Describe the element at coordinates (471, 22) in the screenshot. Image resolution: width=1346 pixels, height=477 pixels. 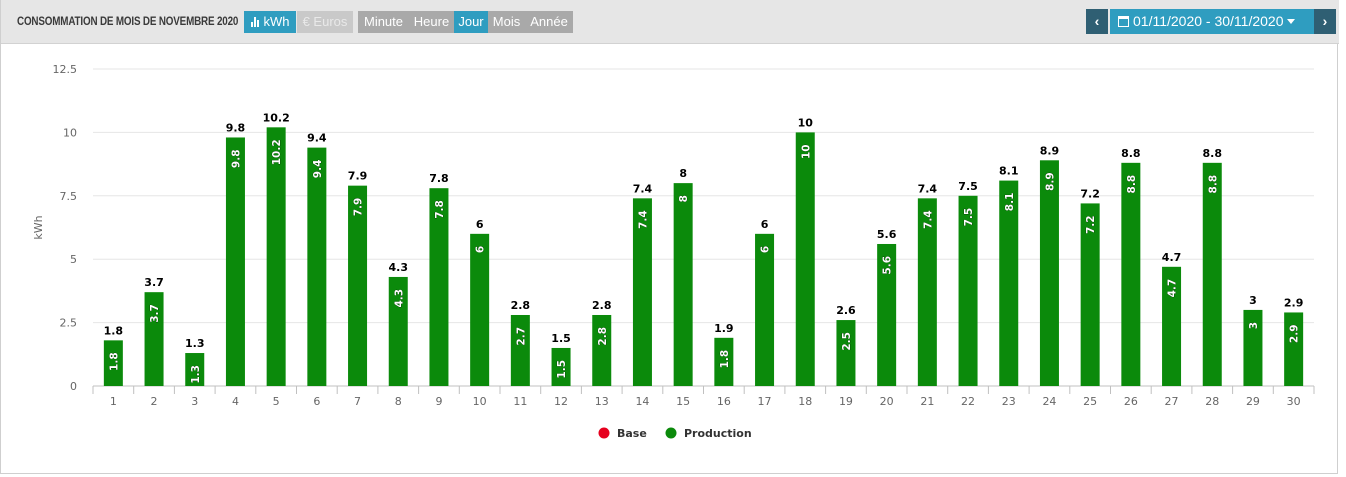
I see `period-day-button: Jour` at that location.